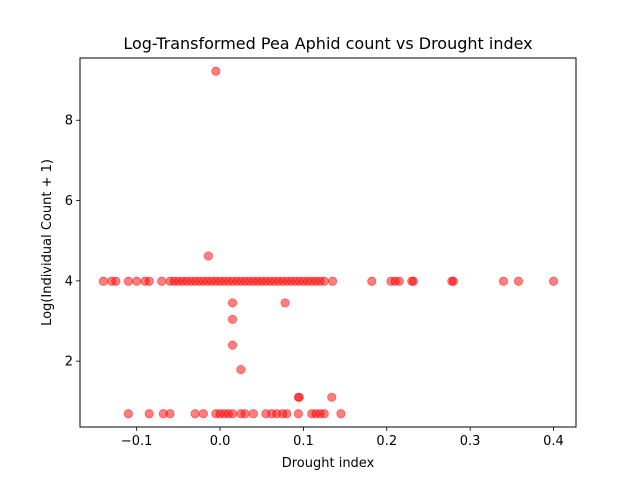 This screenshot has height=480, width=640. What do you see at coordinates (386, 441) in the screenshot?
I see `x-tick-label: 0.2` at bounding box center [386, 441].